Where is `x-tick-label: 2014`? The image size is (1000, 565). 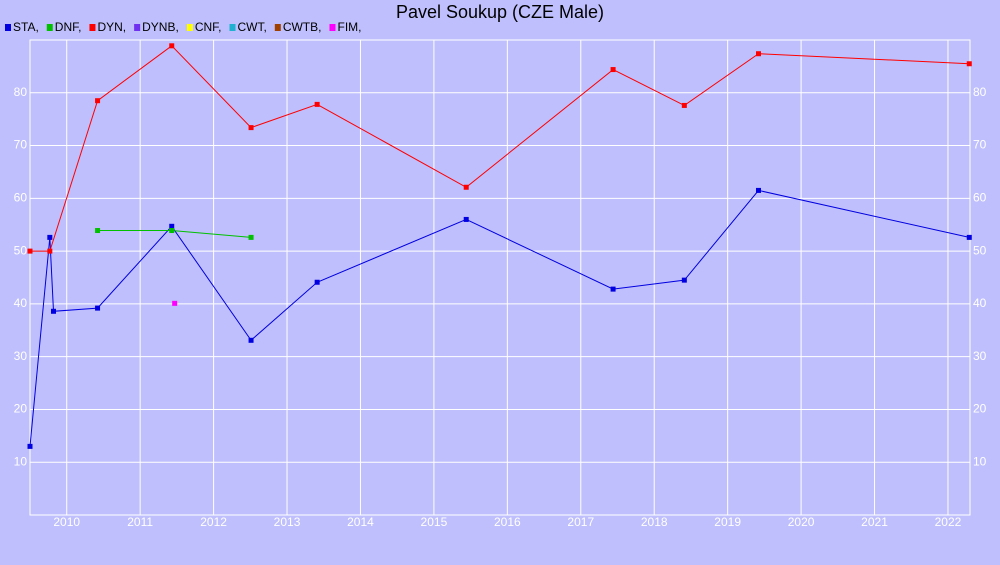 x-tick-label: 2014 is located at coordinates (360, 522).